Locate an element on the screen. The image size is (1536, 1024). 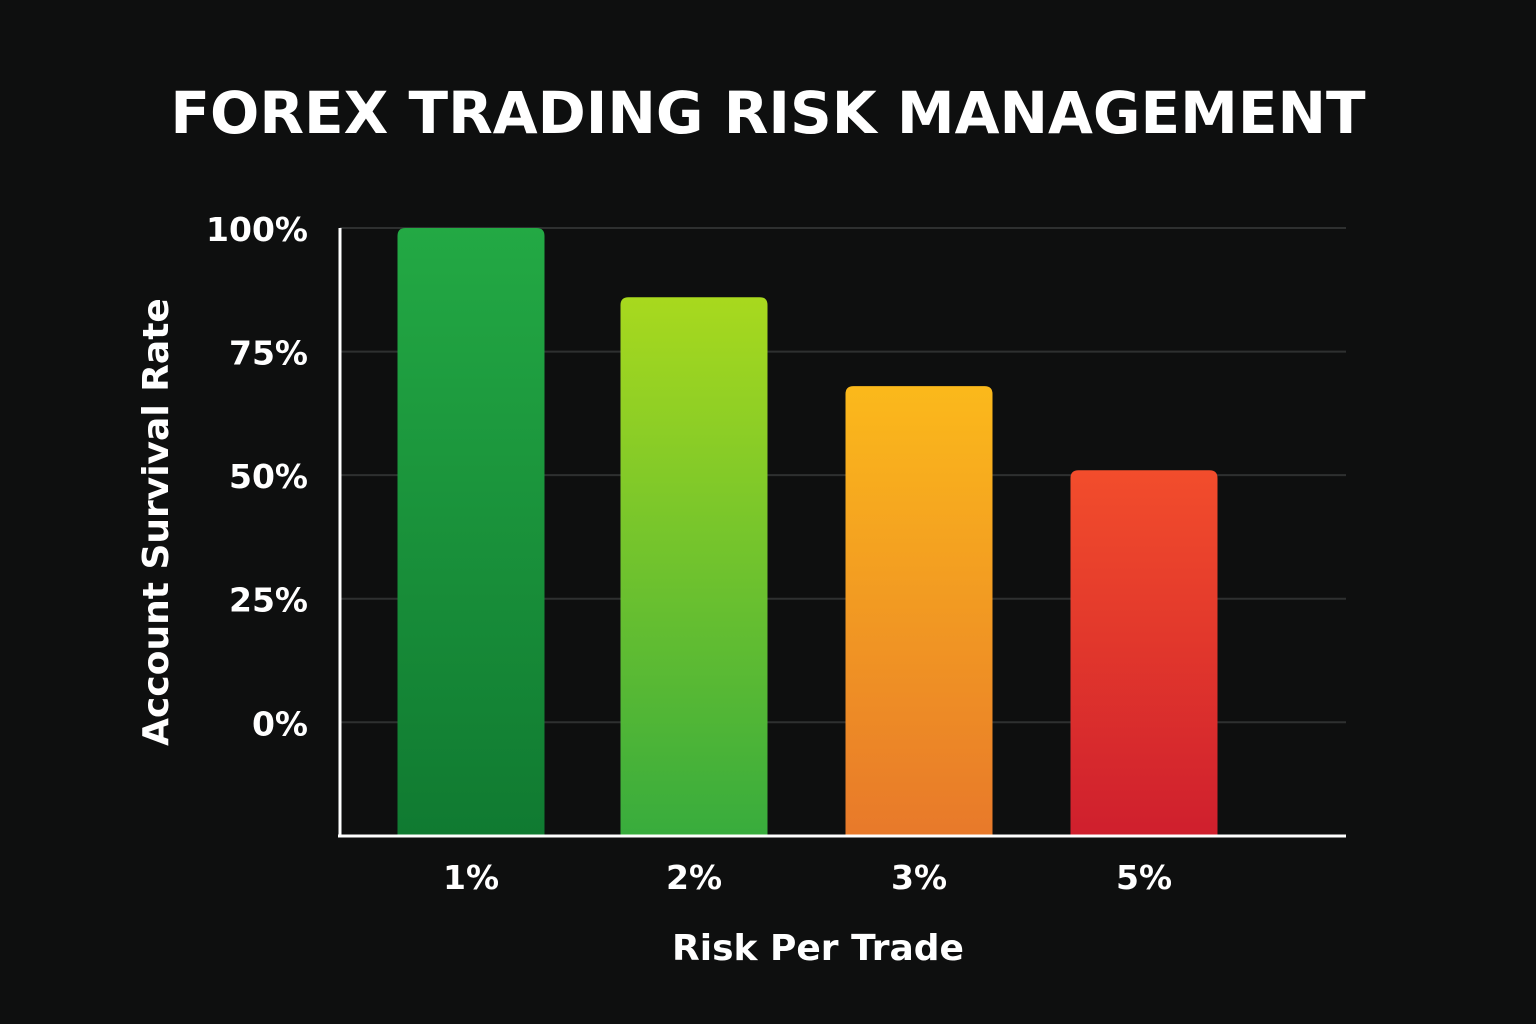
bar-5pct is located at coordinates (1144, 653).